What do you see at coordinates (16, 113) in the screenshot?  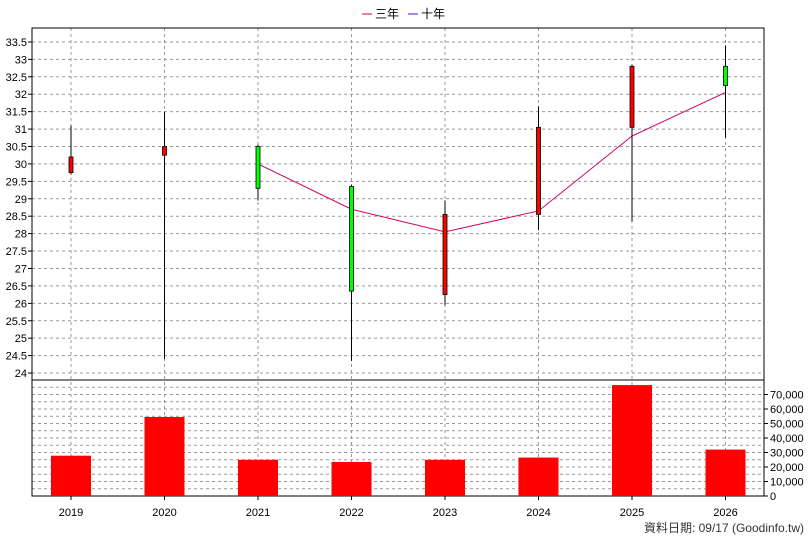 I see `y-tick-label: 31.5` at bounding box center [16, 113].